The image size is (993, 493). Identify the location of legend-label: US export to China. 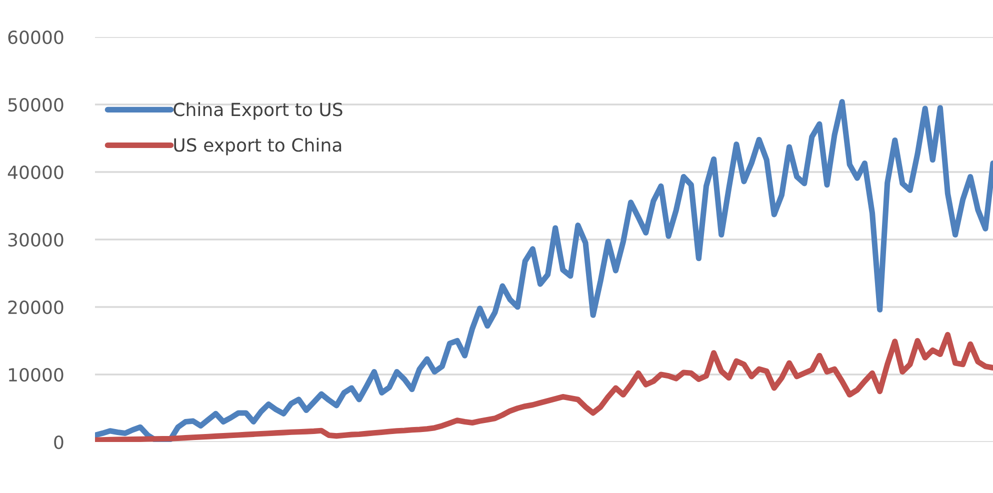
(258, 147).